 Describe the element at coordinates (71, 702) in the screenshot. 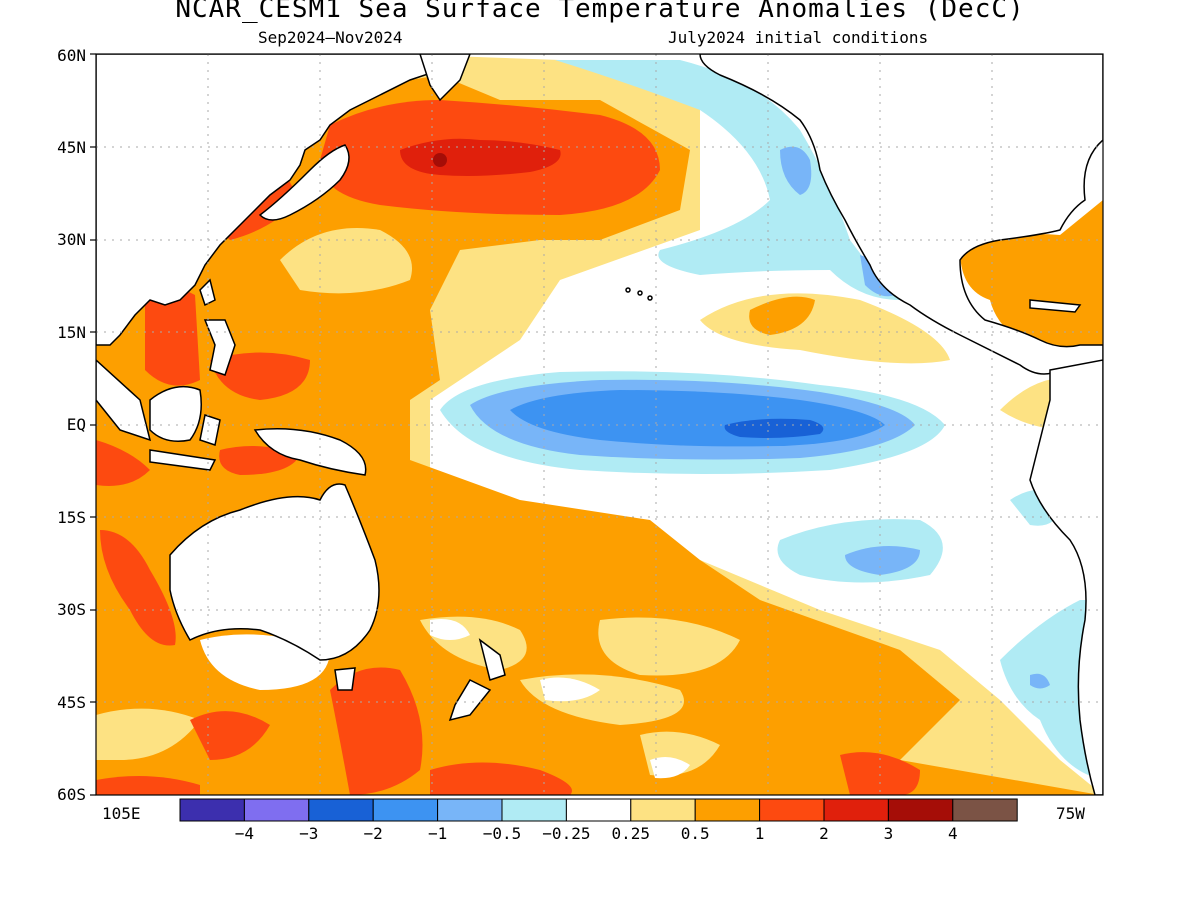

I see `lat-label-45s: 45S` at that location.